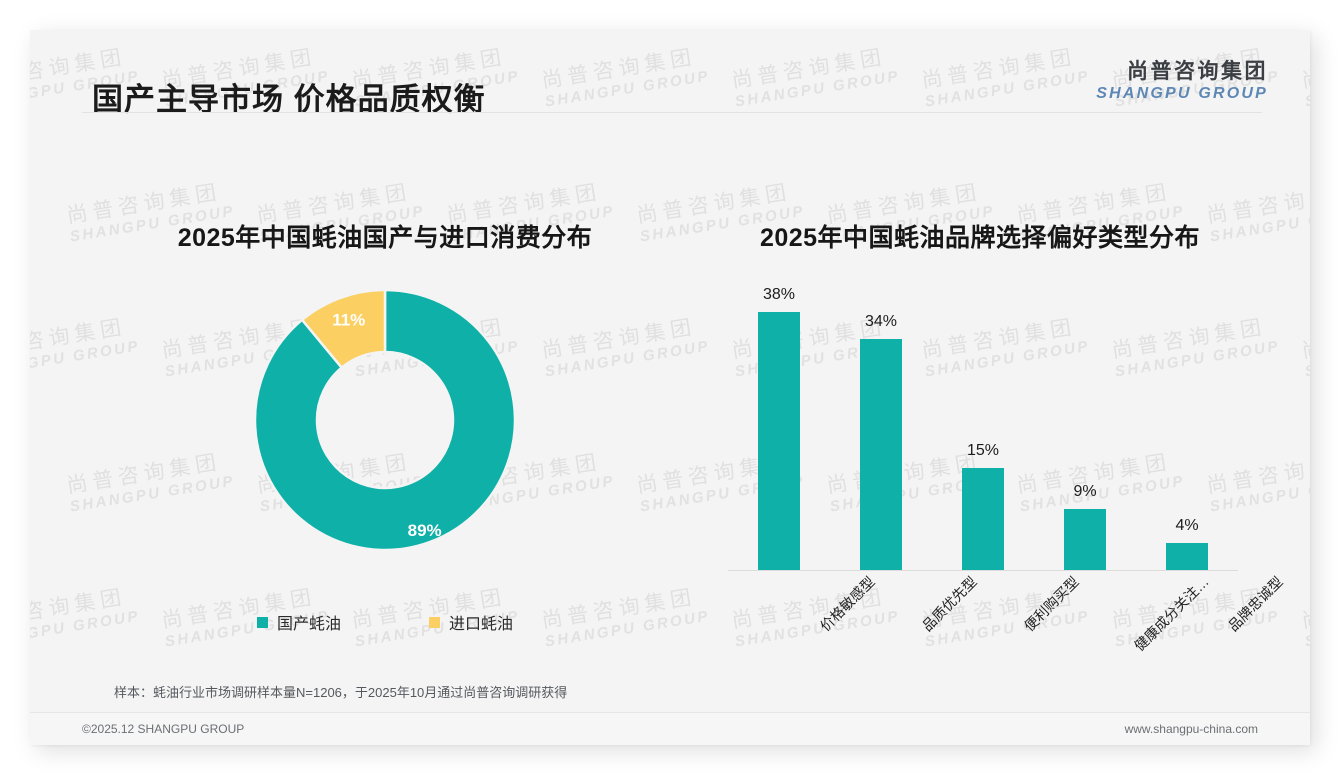  Describe the element at coordinates (1255, 604) in the screenshot. I see `bar-category-label: 品牌忠诚型` at that location.